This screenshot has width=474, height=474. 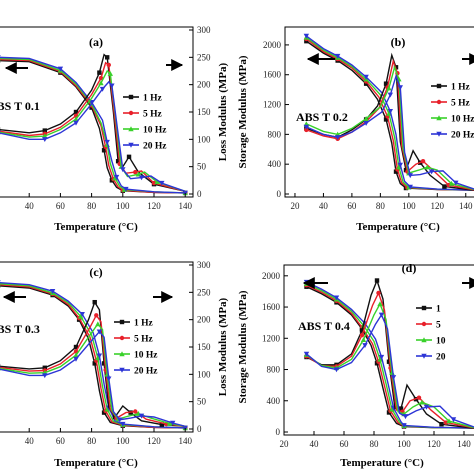 I want to click on y-tick-label: 50, so click(x=202, y=167).